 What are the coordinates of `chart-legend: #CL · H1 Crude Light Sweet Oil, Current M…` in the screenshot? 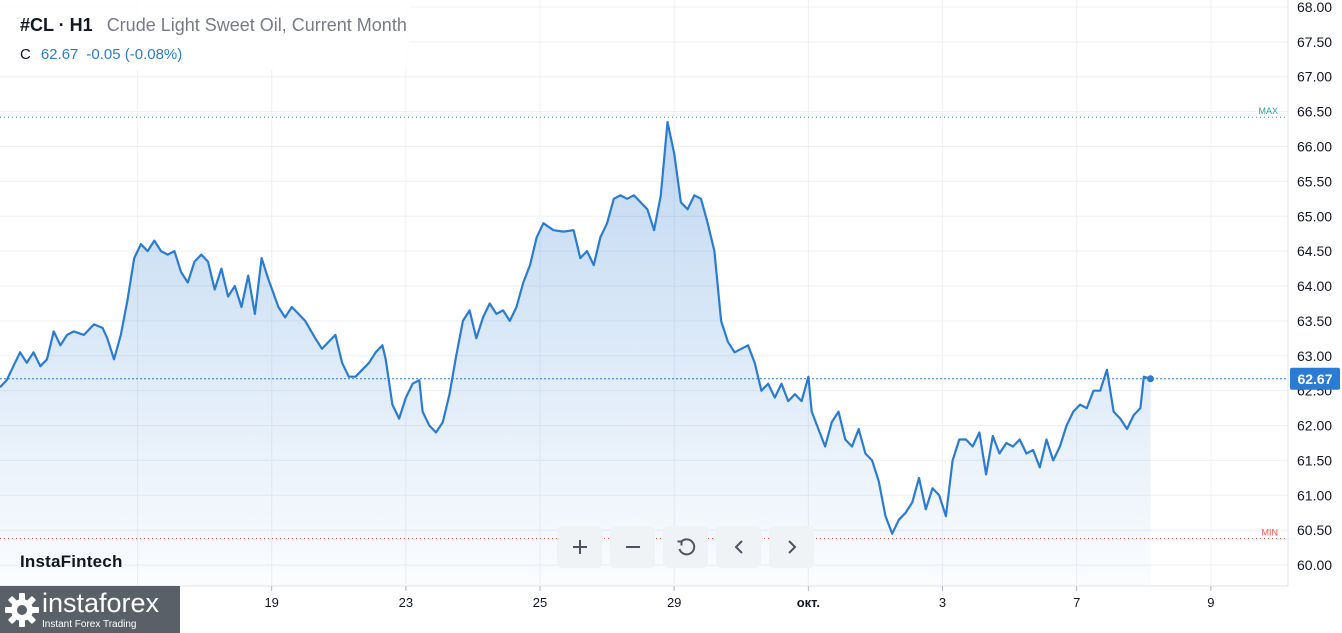 It's located at (205, 35).